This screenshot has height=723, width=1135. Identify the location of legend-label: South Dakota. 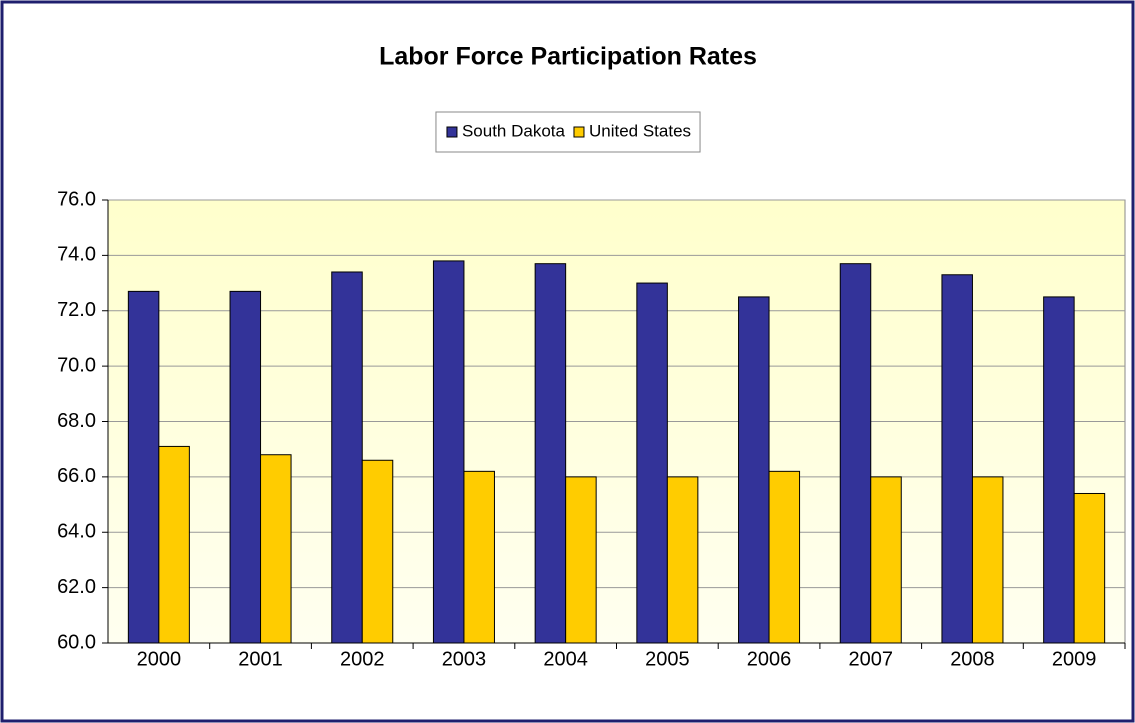
(514, 130).